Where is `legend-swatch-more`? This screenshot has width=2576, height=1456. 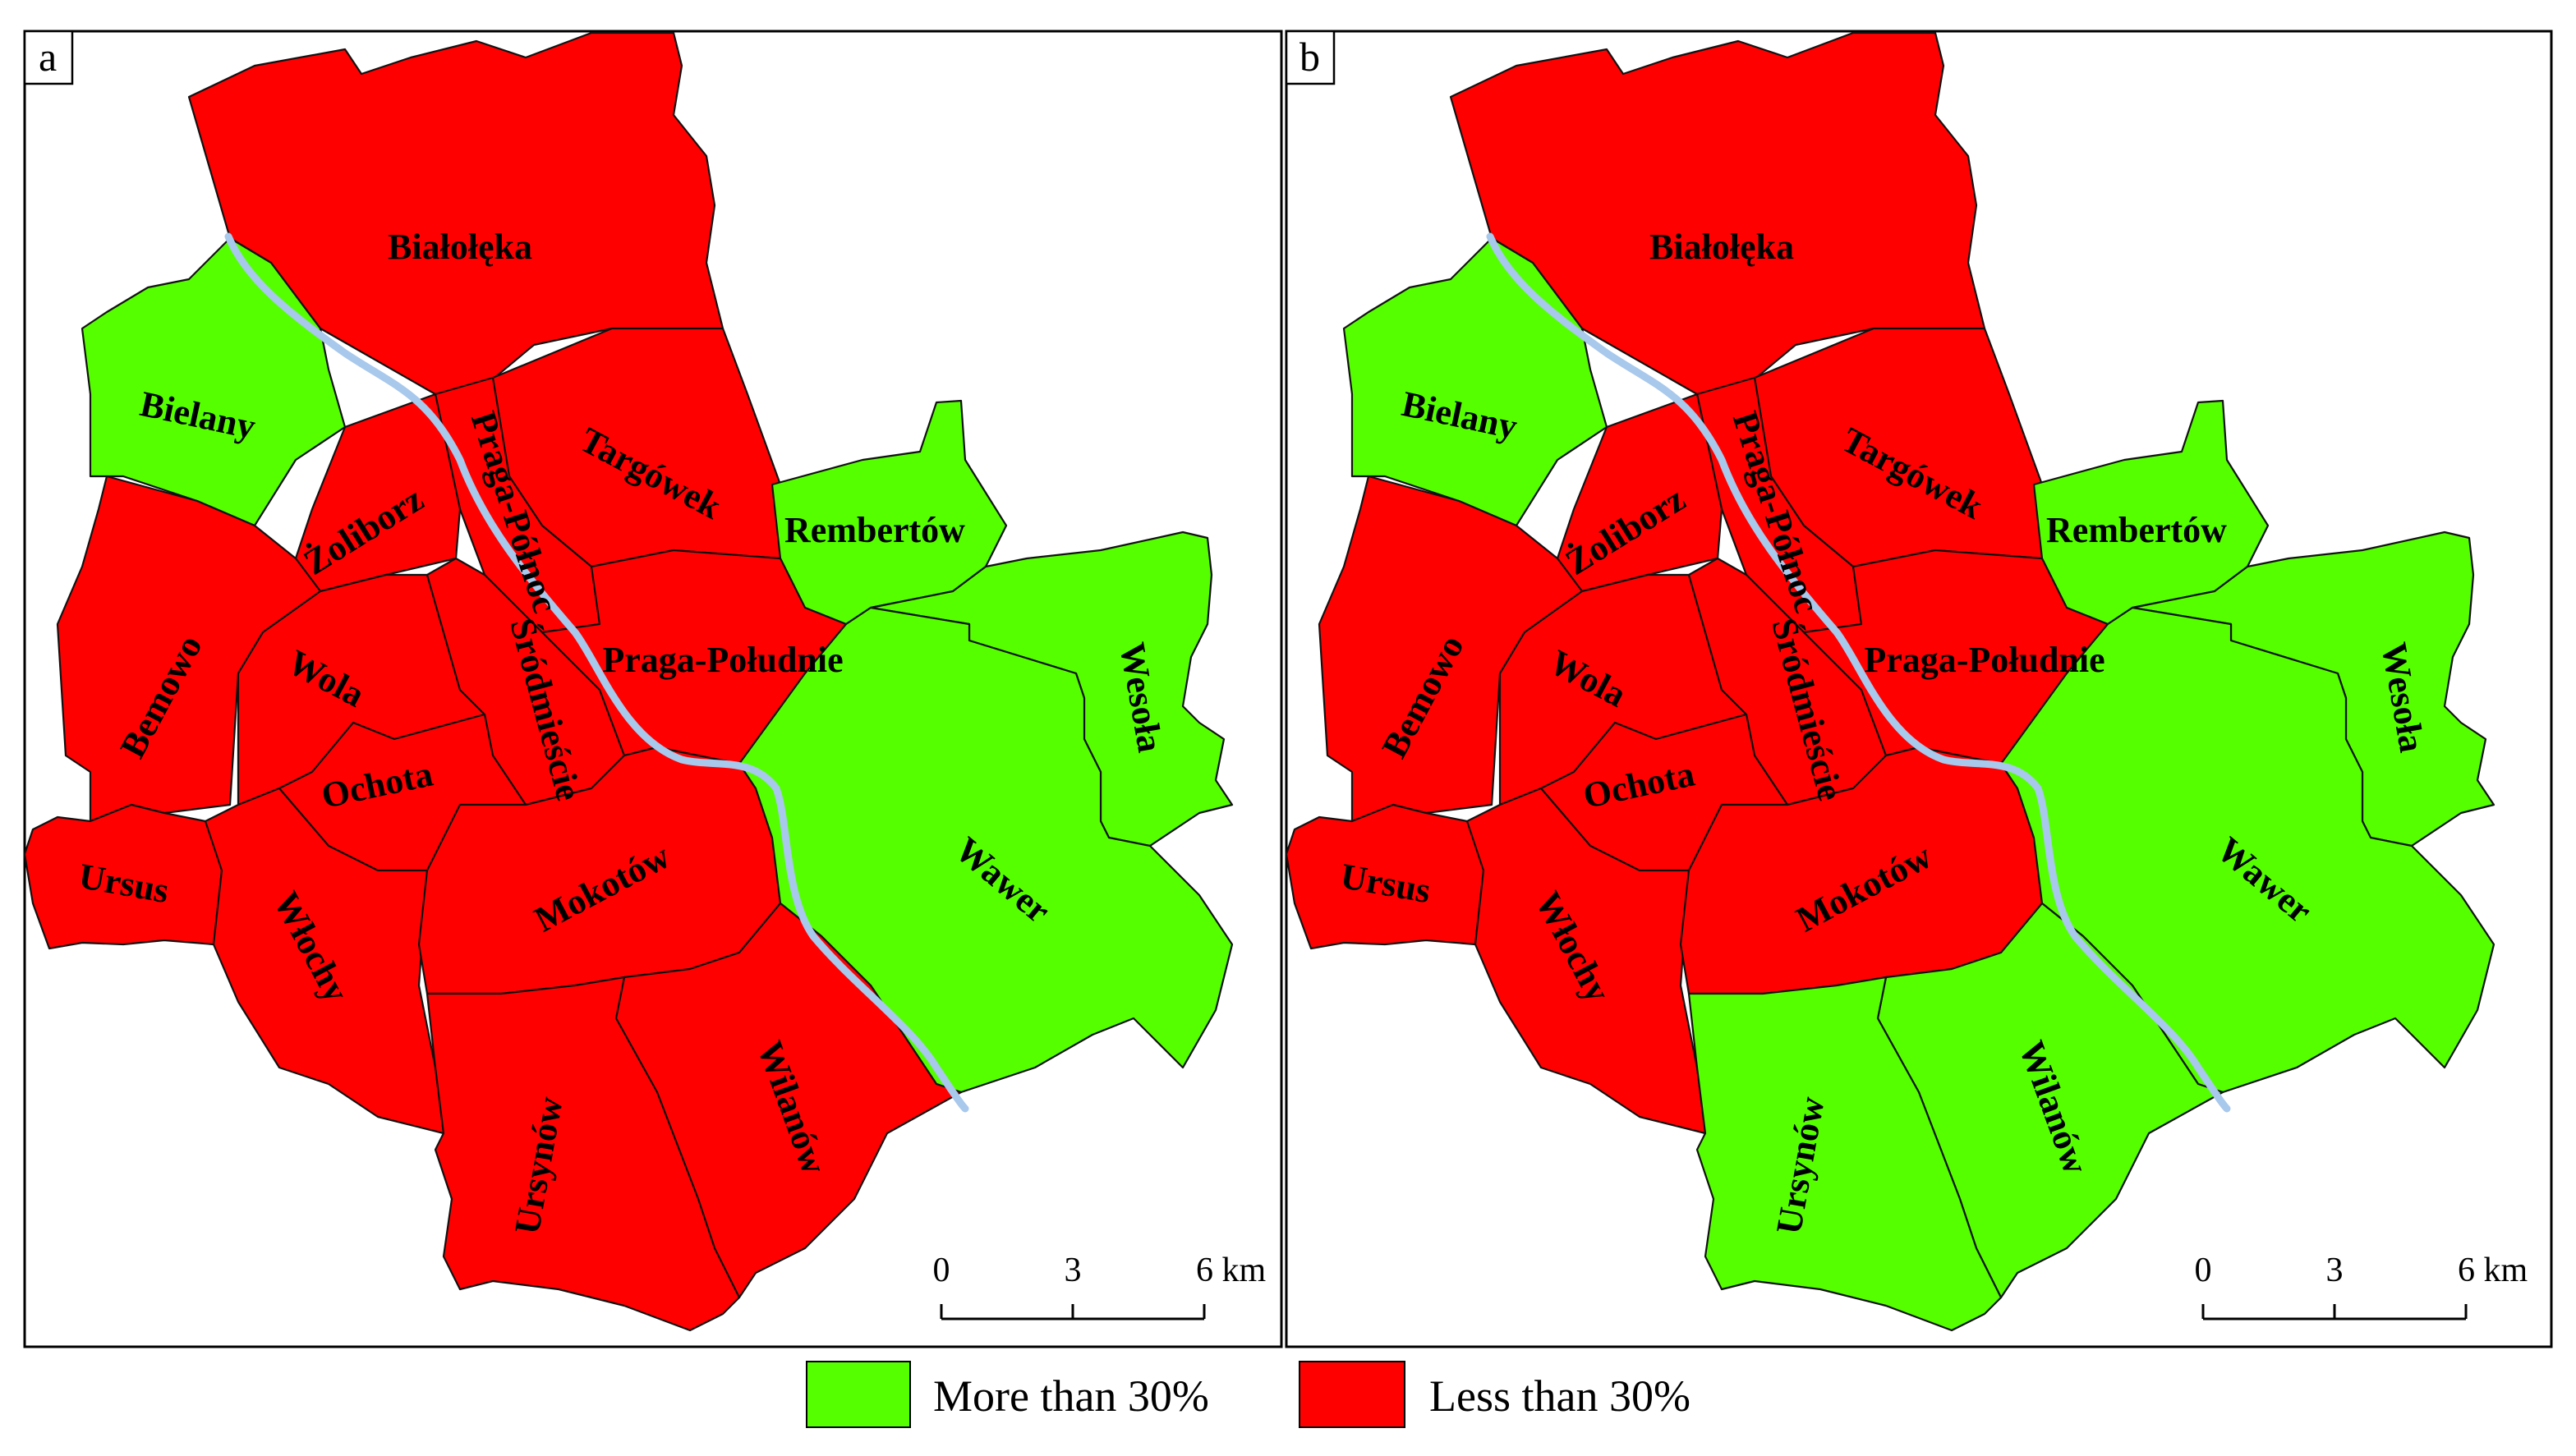 legend-swatch-more is located at coordinates (858, 1394).